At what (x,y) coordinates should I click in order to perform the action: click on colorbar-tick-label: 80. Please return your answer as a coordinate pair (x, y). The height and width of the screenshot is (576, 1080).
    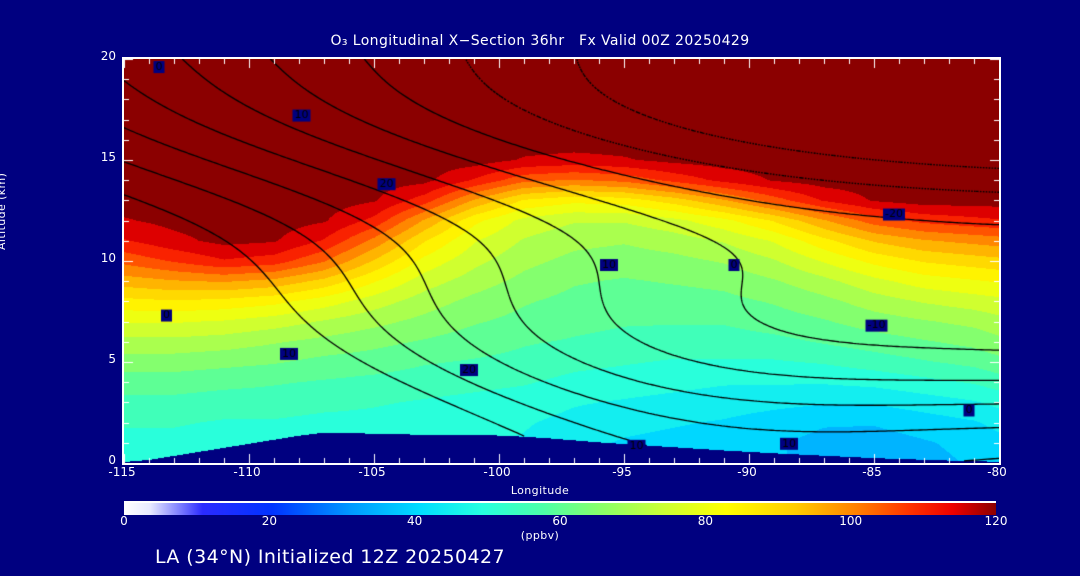
    Looking at the image, I should click on (705, 521).